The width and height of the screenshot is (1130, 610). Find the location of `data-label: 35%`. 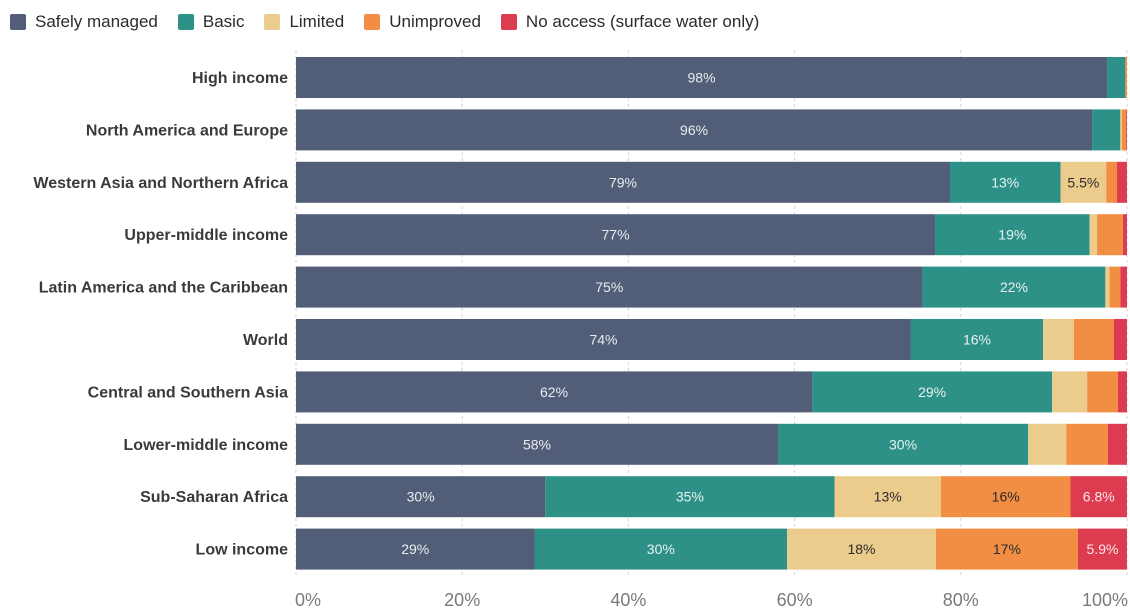

data-label: 35% is located at coordinates (690, 497).